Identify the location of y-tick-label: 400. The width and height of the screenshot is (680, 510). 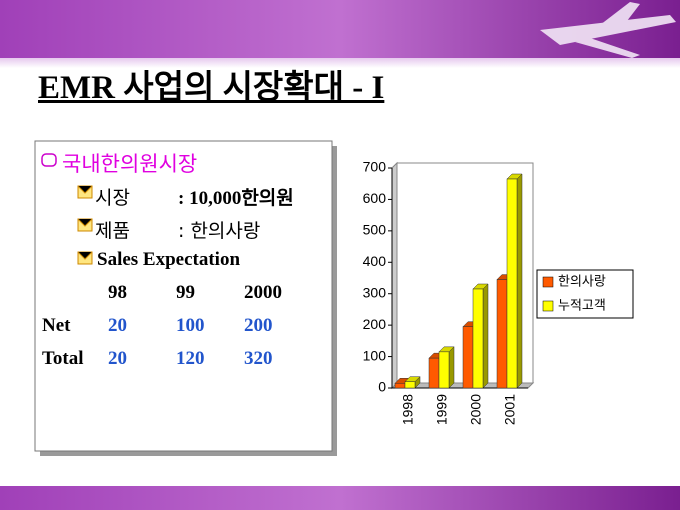
(375, 261).